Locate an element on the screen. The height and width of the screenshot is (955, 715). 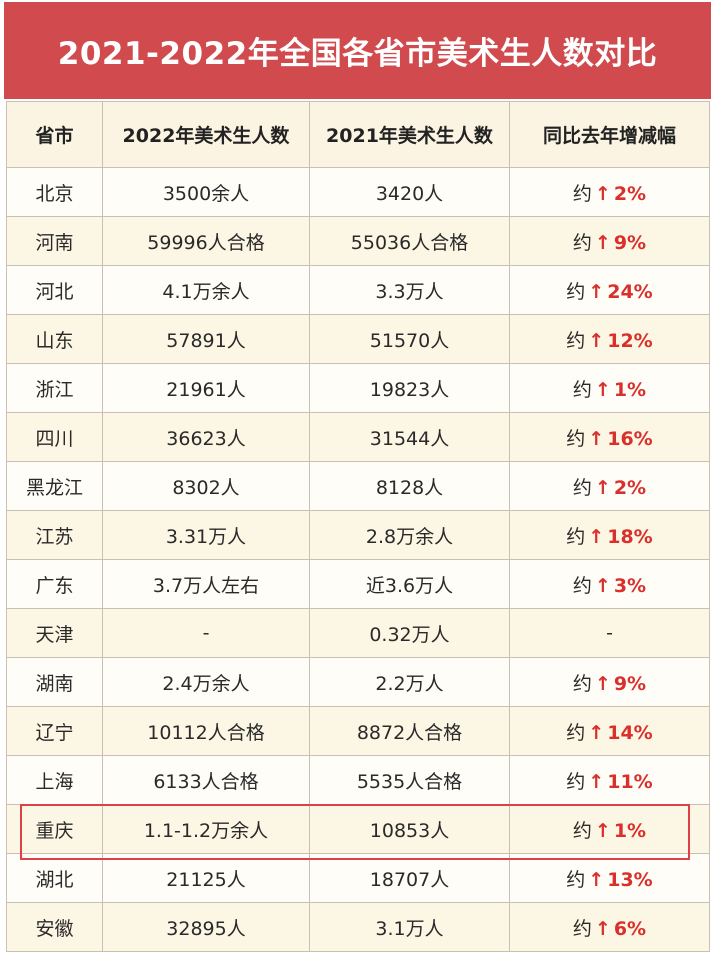
cell-2021: 3.3万人 is located at coordinates (409, 290).